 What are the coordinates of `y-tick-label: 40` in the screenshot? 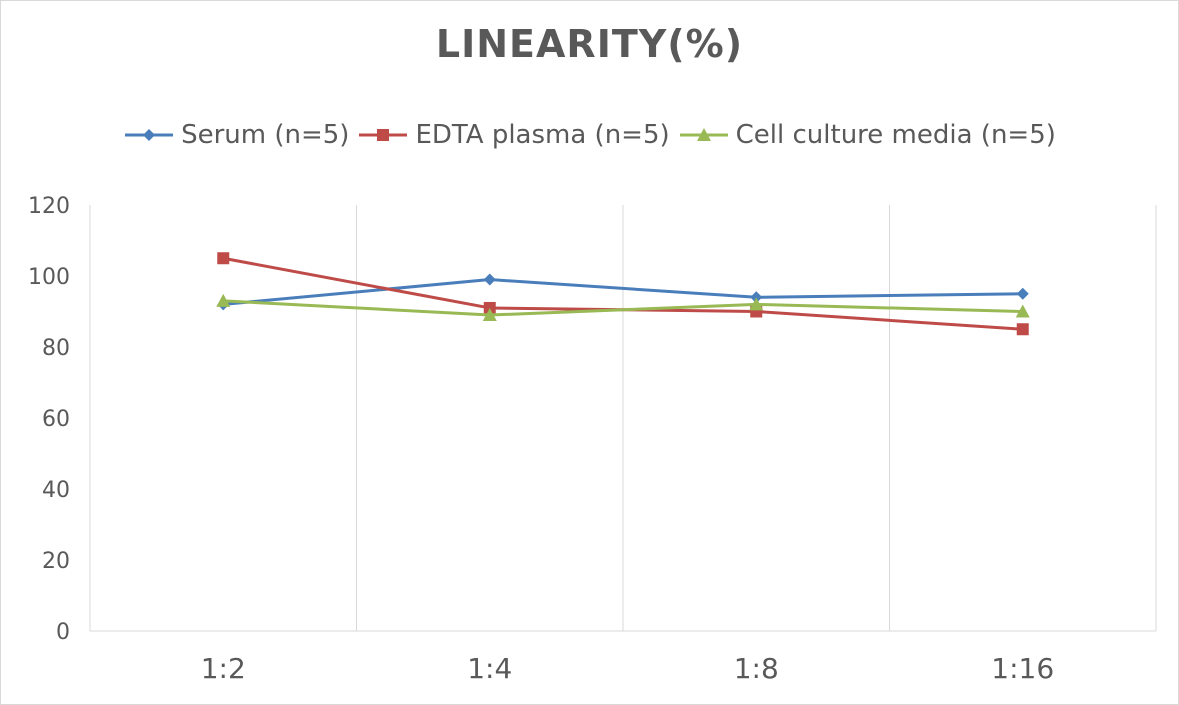 It's located at (56, 490).